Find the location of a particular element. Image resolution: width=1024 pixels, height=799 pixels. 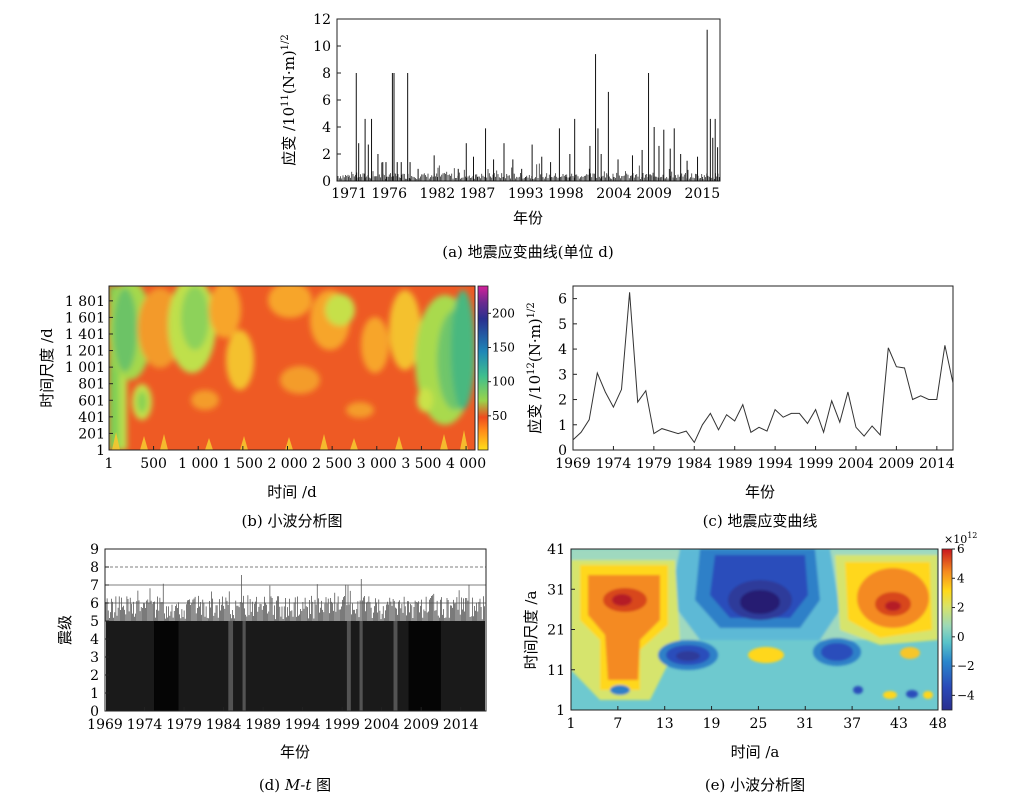

ytick-label: 1 801 is located at coordinates (85, 302).